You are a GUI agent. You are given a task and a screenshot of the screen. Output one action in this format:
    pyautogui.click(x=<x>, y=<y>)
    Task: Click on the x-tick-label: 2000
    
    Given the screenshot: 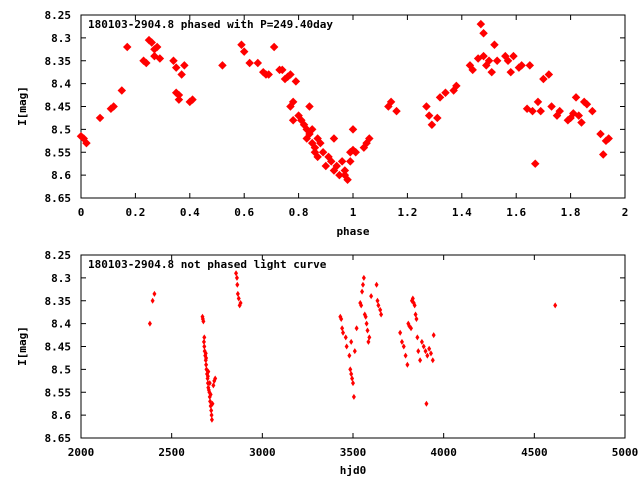 What is the action you would take?
    pyautogui.click(x=81, y=452)
    